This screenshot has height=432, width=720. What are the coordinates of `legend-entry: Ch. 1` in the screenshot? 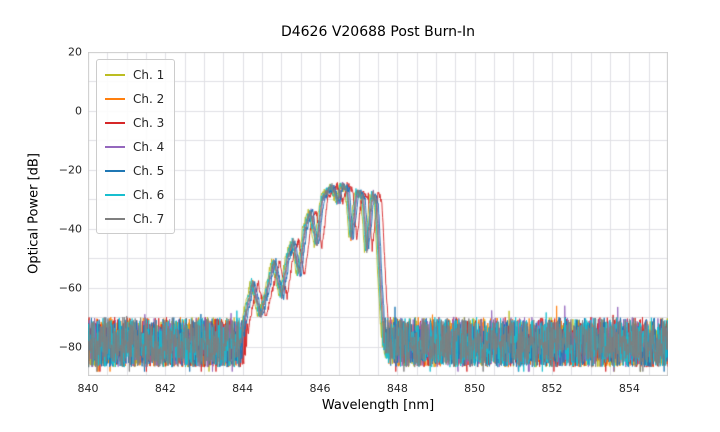 It's located at (134, 74).